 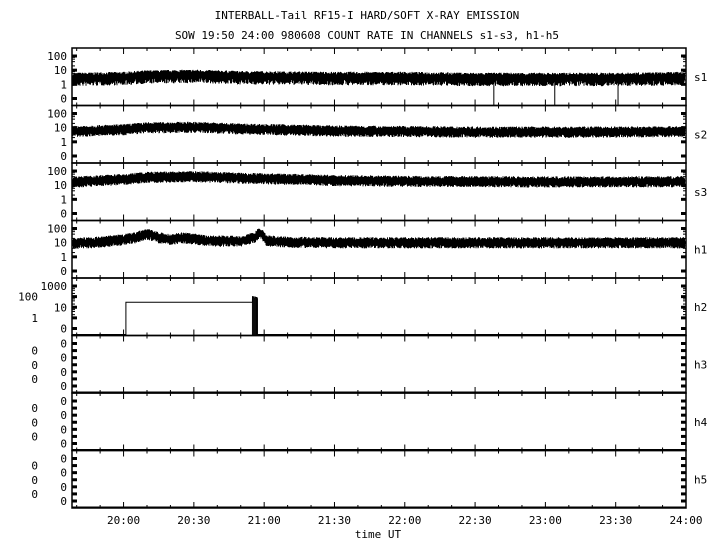 I want to click on y-tick-label: 10, so click(x=60, y=128).